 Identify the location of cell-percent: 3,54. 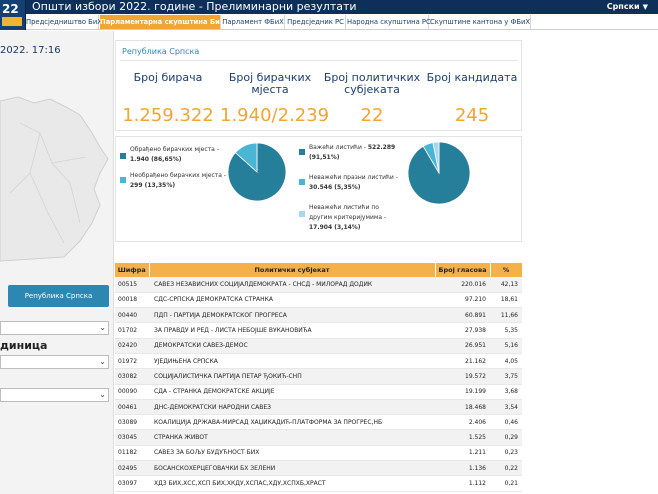
(506, 407).